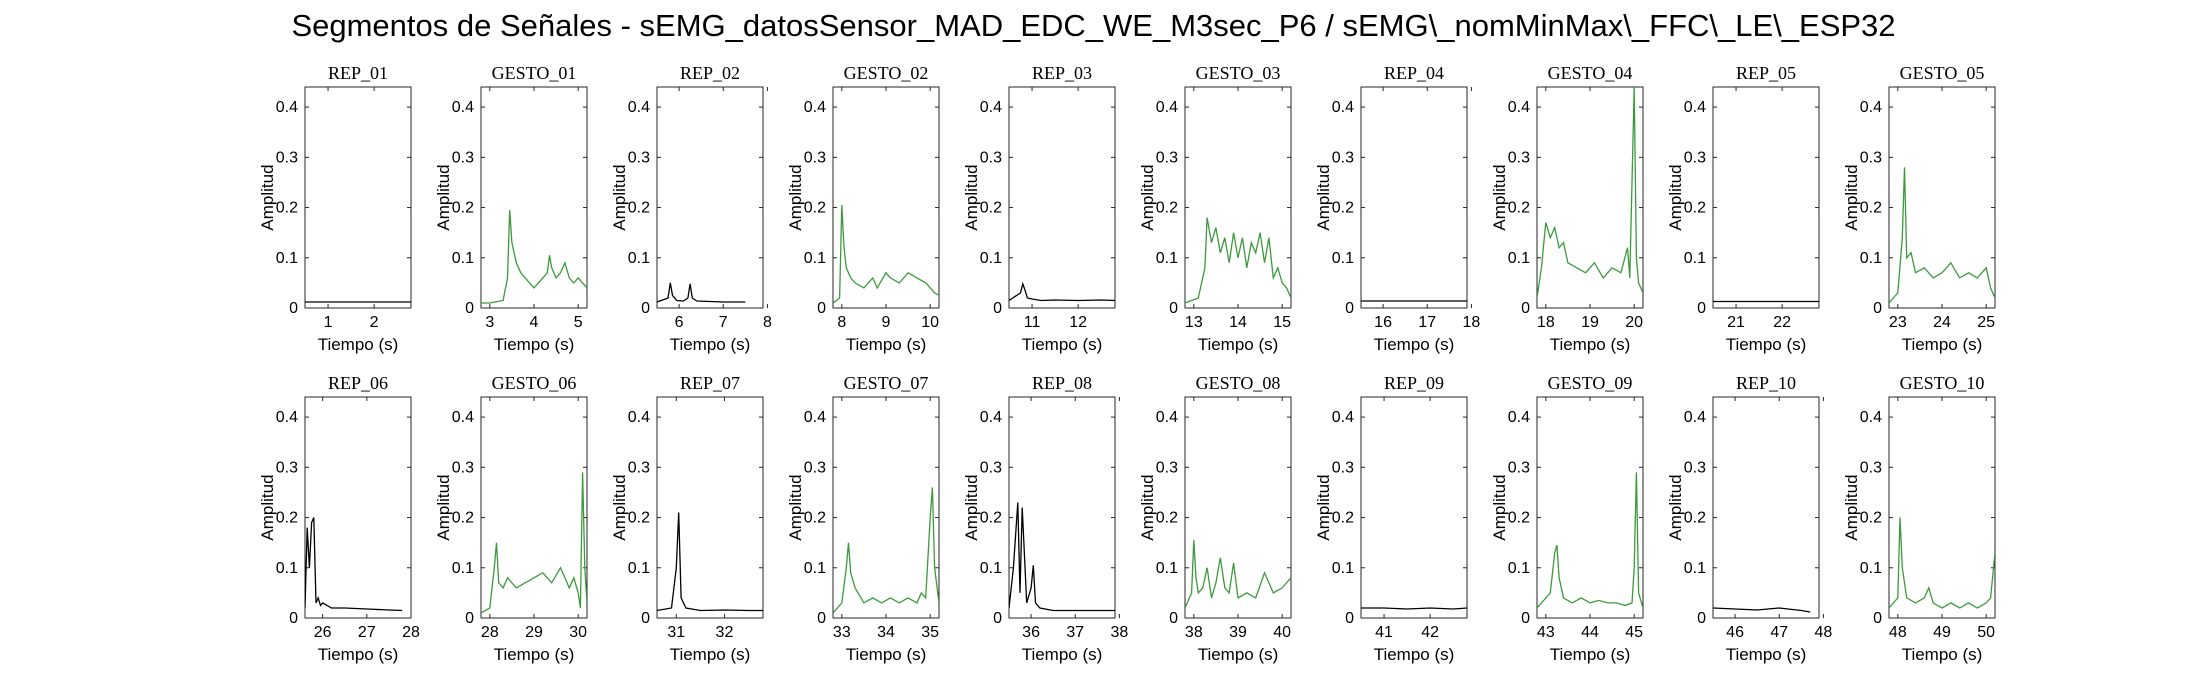 Image resolution: width=2187 pixels, height=688 pixels. Describe the element at coordinates (1782, 322) in the screenshot. I see `x-tick-label: 22` at that location.